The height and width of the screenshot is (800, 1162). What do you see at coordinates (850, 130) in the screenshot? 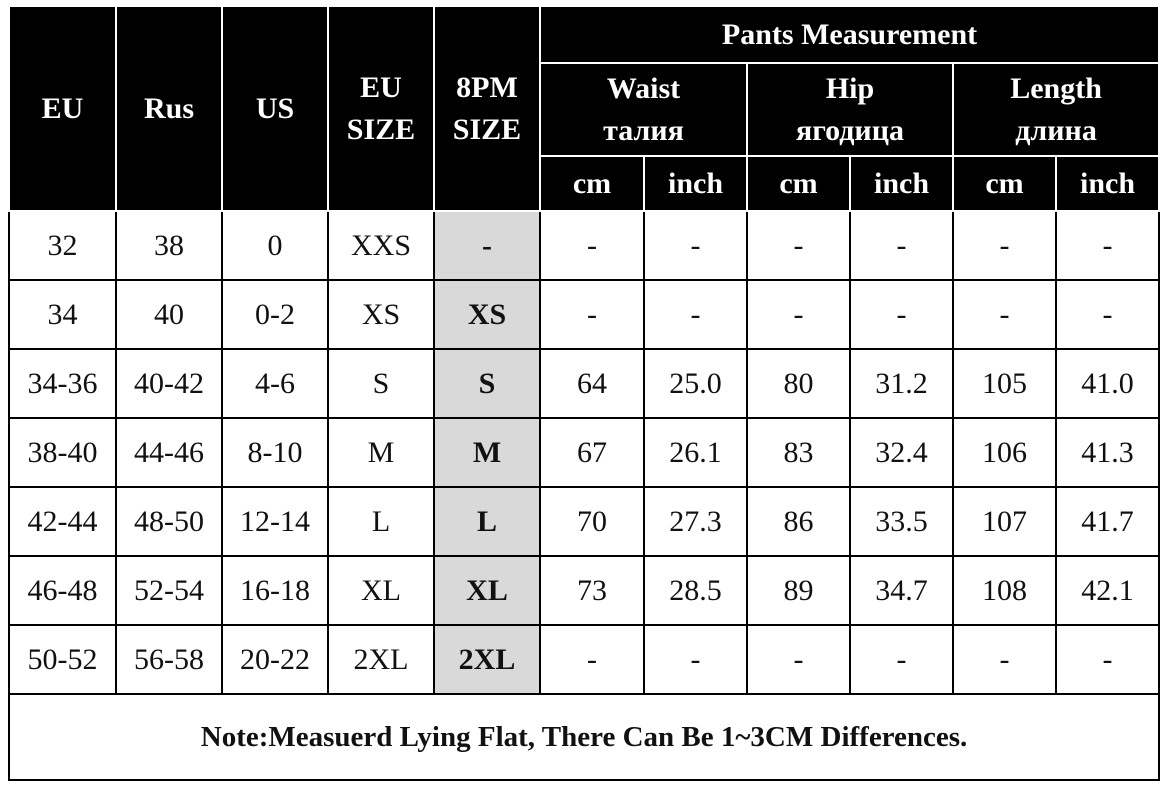
I see `measure-name-ru: ягодица` at bounding box center [850, 130].